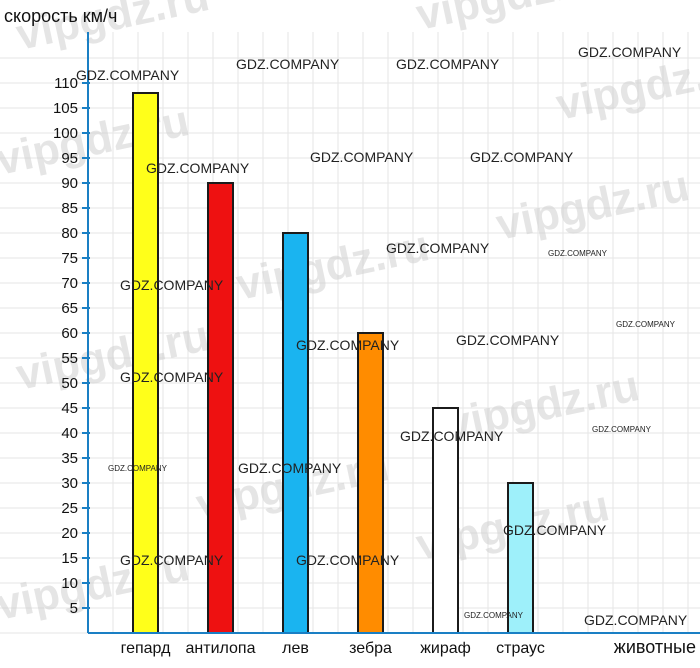 The height and width of the screenshot is (668, 700). What do you see at coordinates (69, 583) in the screenshot?
I see `y-tick-label: 10` at bounding box center [69, 583].